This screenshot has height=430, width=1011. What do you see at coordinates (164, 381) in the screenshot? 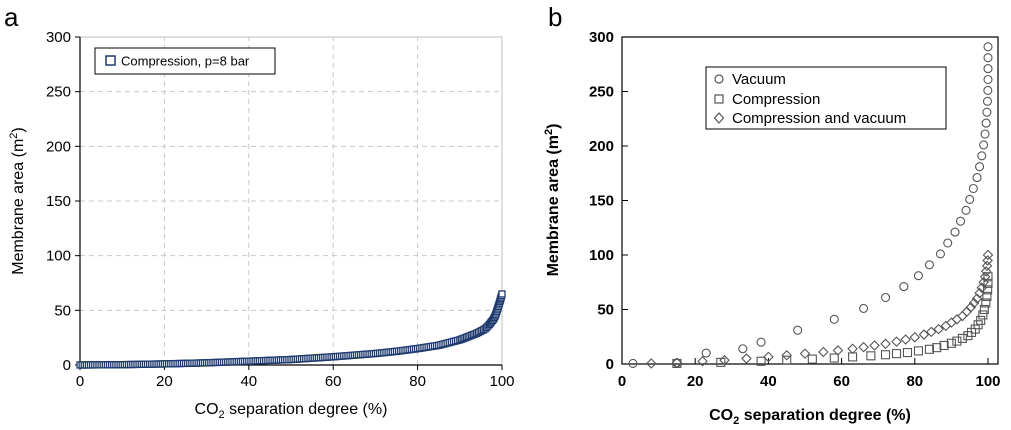
I see `panel-a-x-tick-label: 20` at bounding box center [164, 381].